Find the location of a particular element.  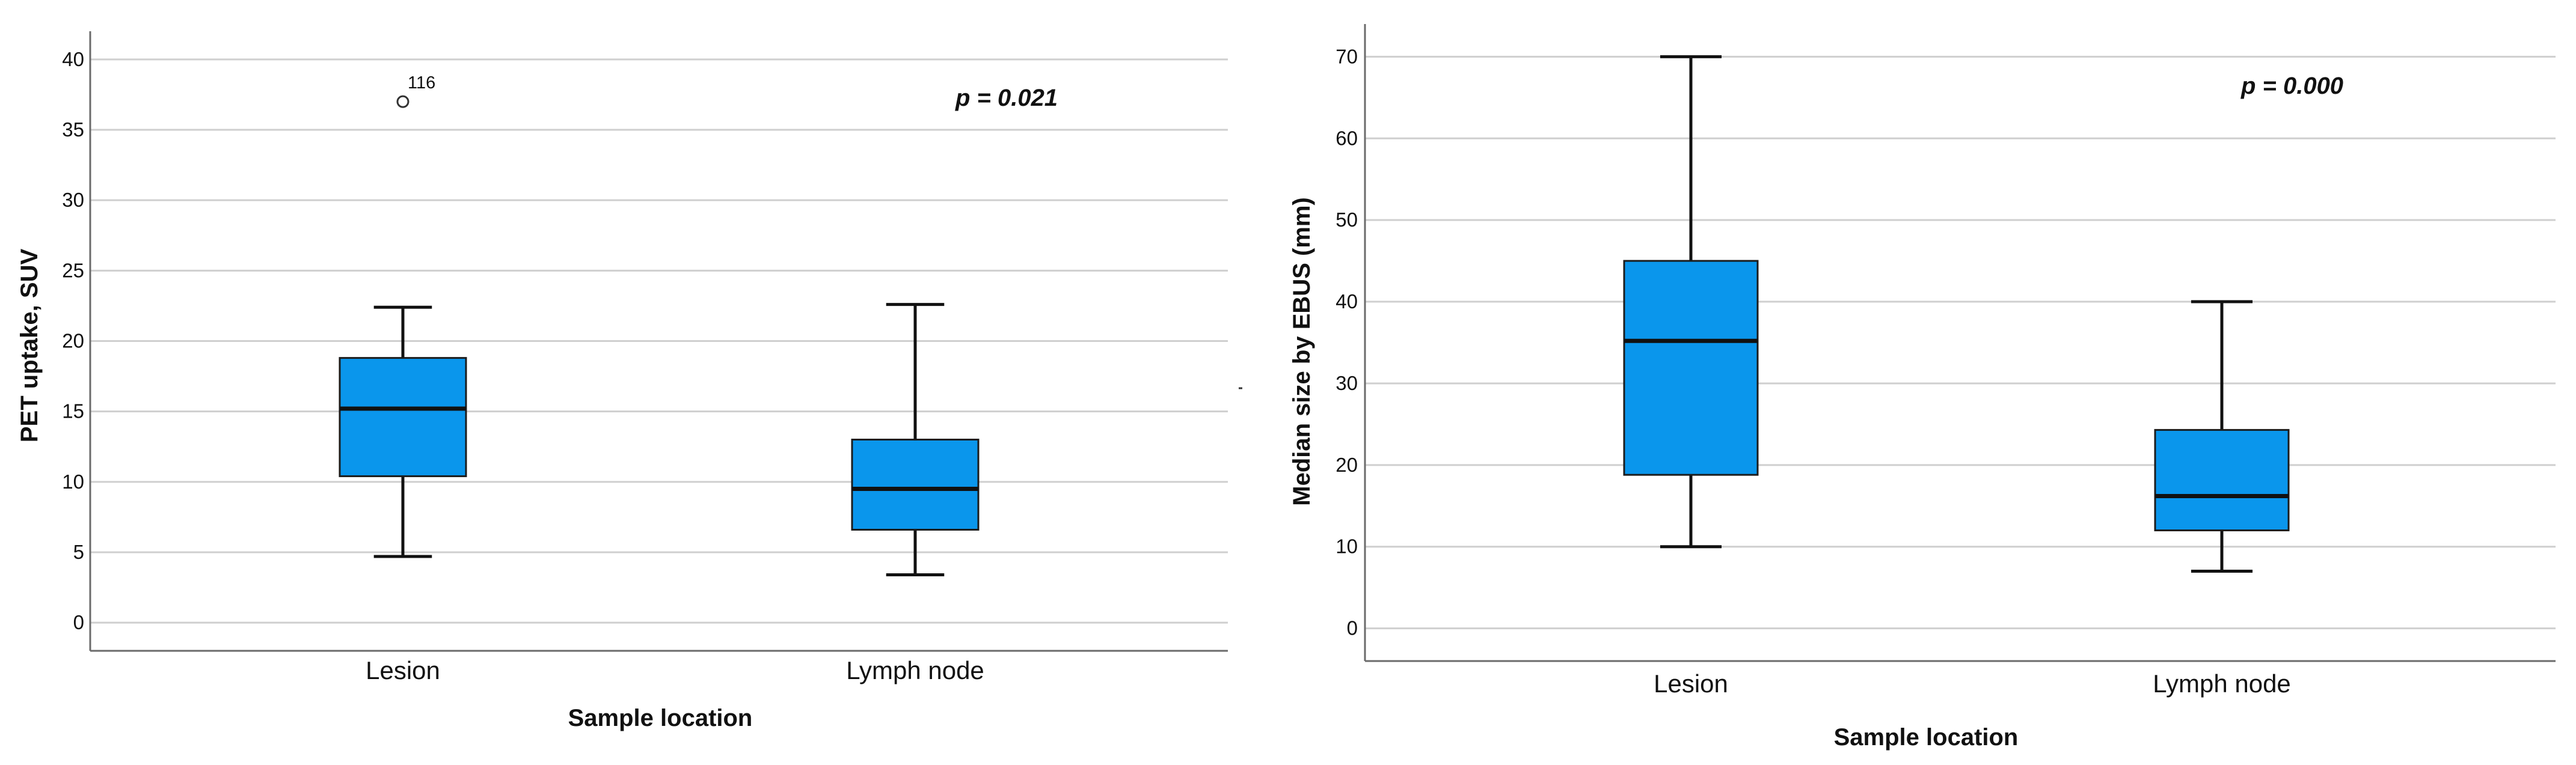

chart-0-categories: Lesion Lymph node is located at coordinates (675, 670).